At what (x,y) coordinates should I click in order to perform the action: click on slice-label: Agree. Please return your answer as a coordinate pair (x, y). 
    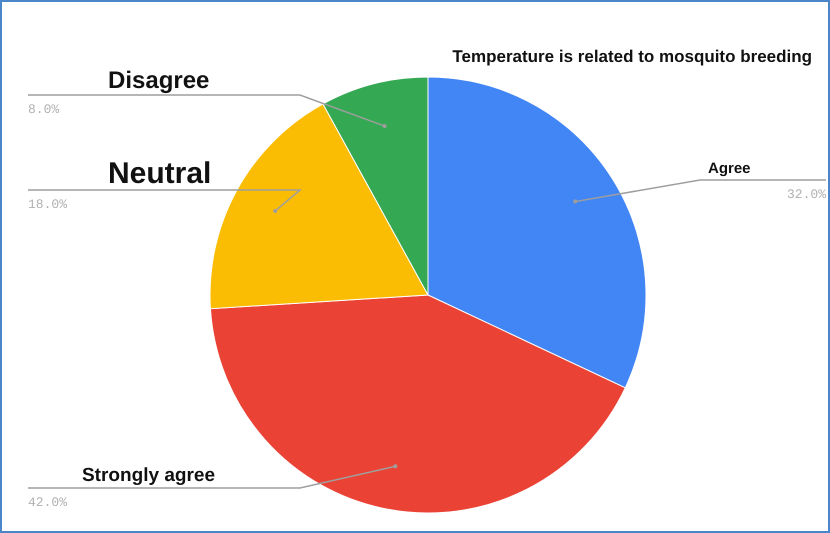
    Looking at the image, I should click on (729, 168).